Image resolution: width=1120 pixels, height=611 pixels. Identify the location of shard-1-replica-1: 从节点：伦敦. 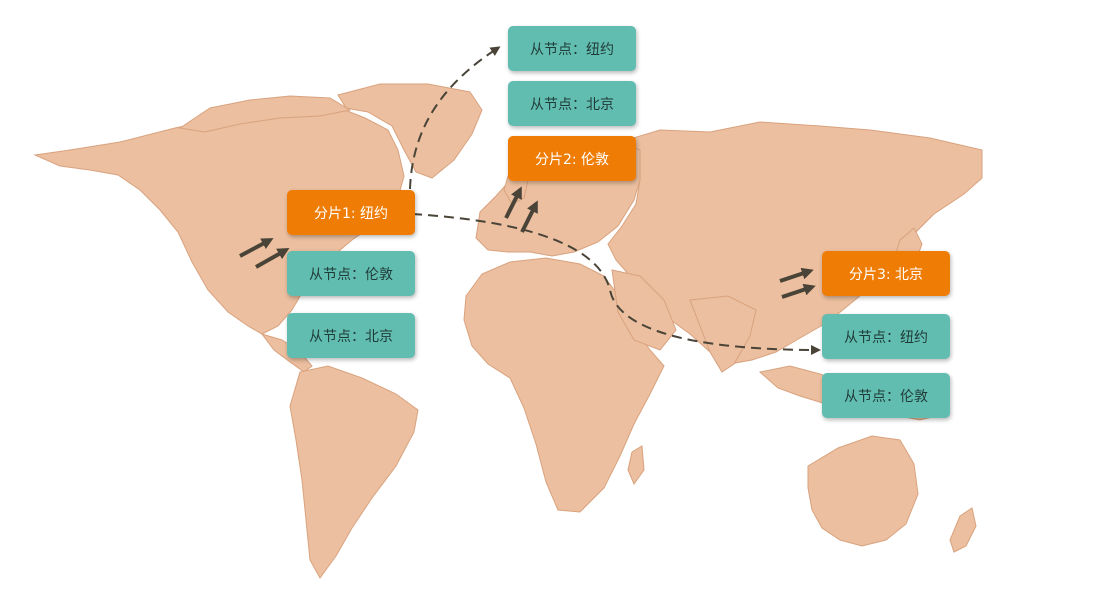
(351, 273).